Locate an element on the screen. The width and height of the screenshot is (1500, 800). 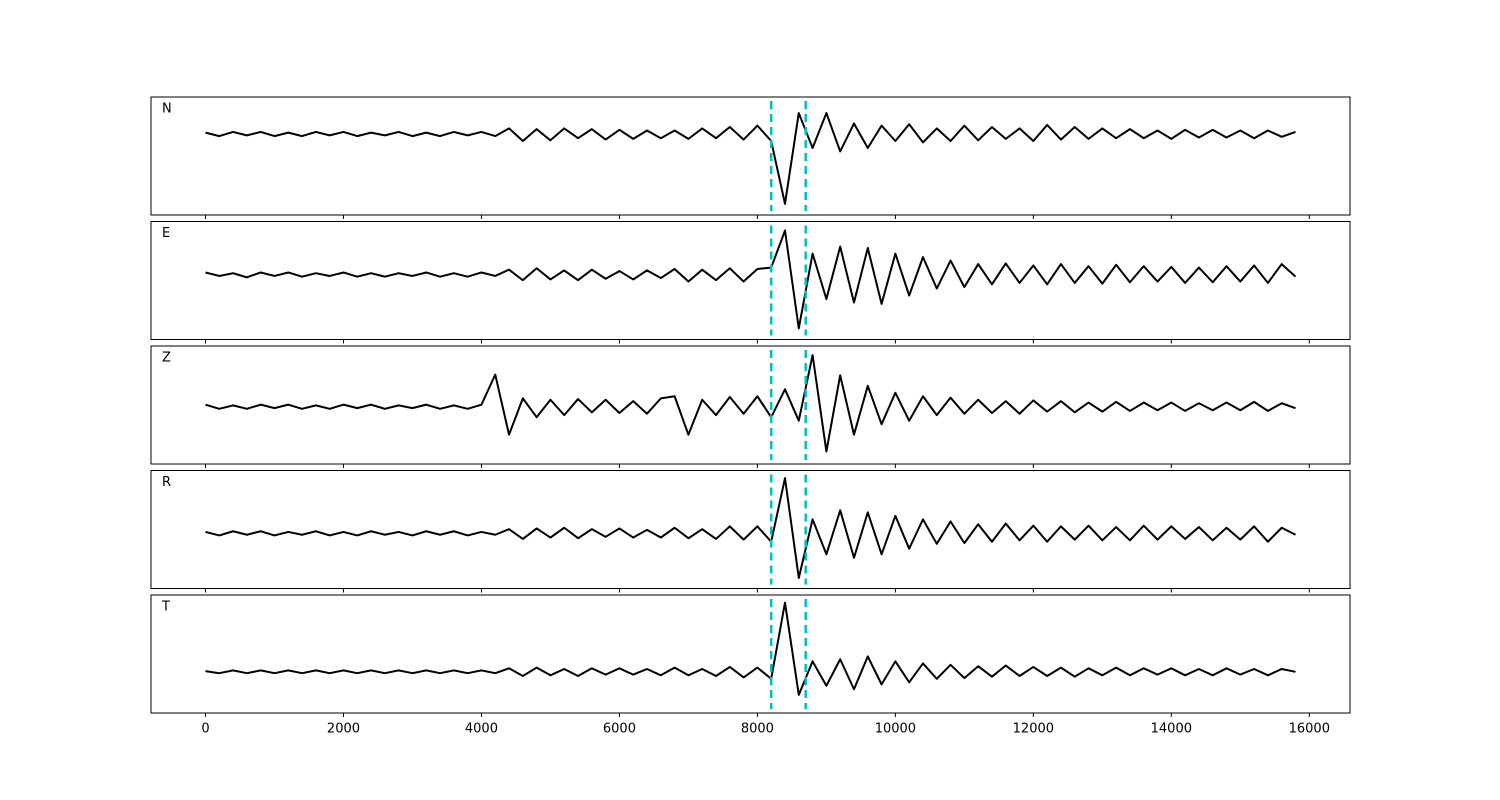
panel-label: Z is located at coordinates (166, 358).